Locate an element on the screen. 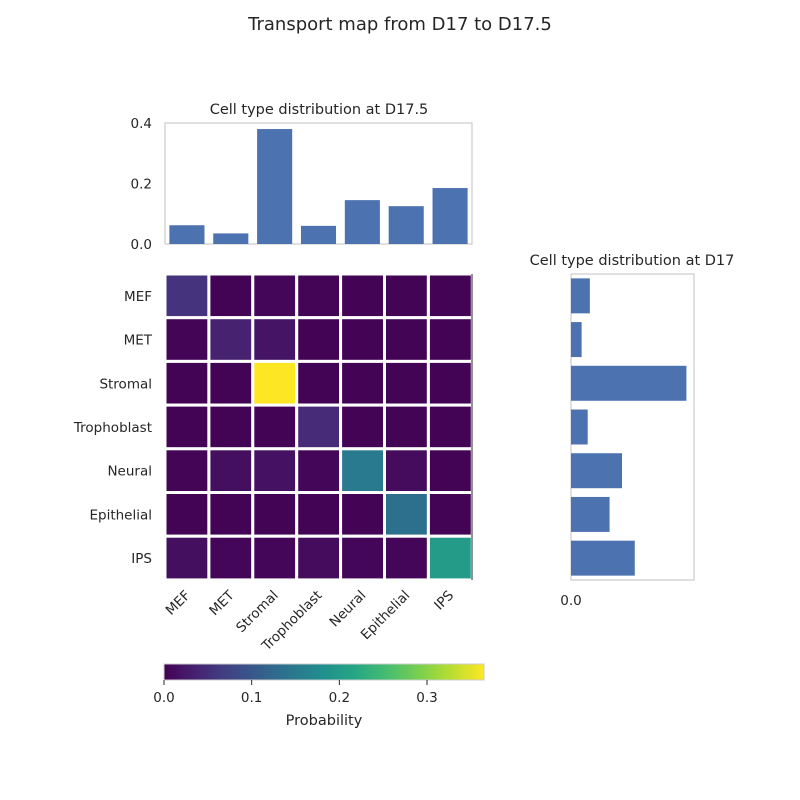  colorbar-tick-label: 0.1 is located at coordinates (251, 698).